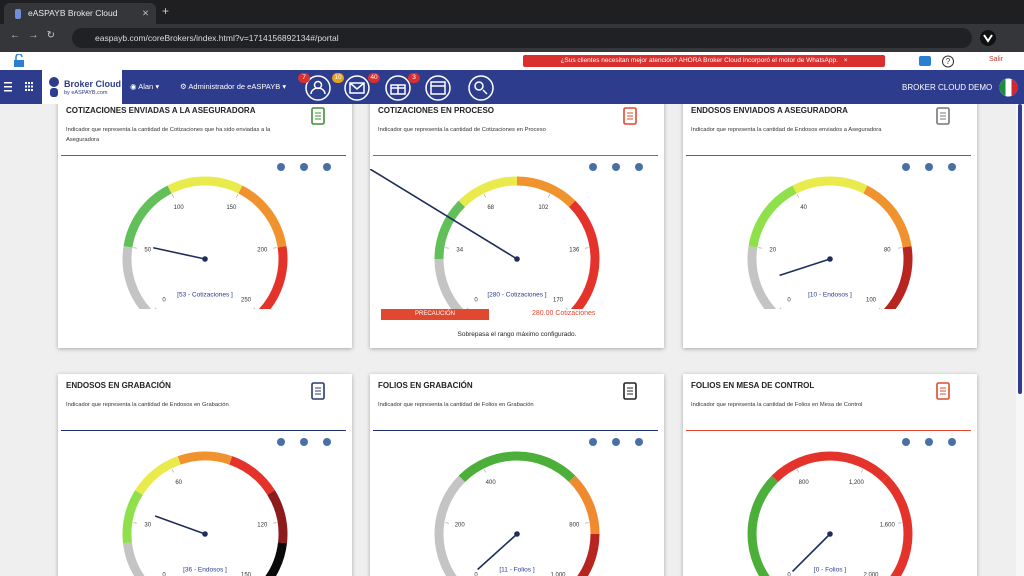  I want to click on tab-close: ✕, so click(146, 13).